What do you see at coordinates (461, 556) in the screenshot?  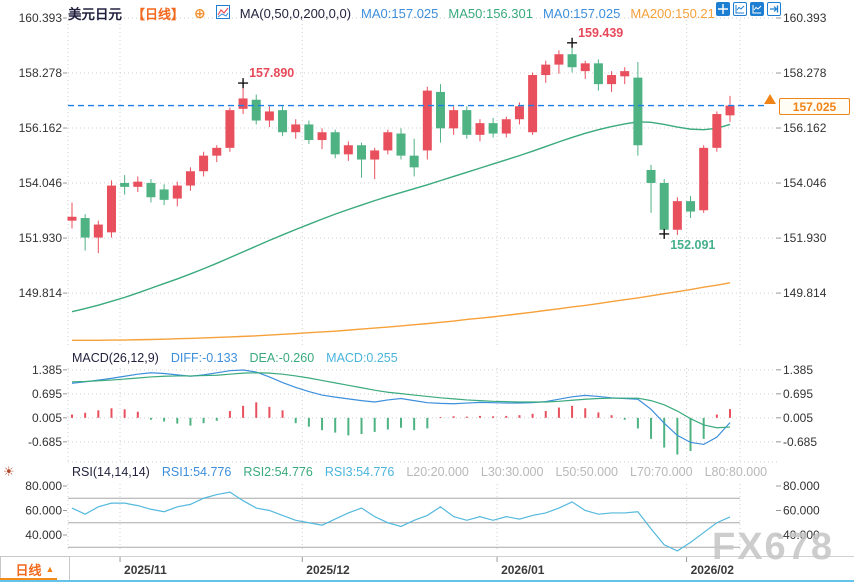 I see `timeline-border` at bounding box center [461, 556].